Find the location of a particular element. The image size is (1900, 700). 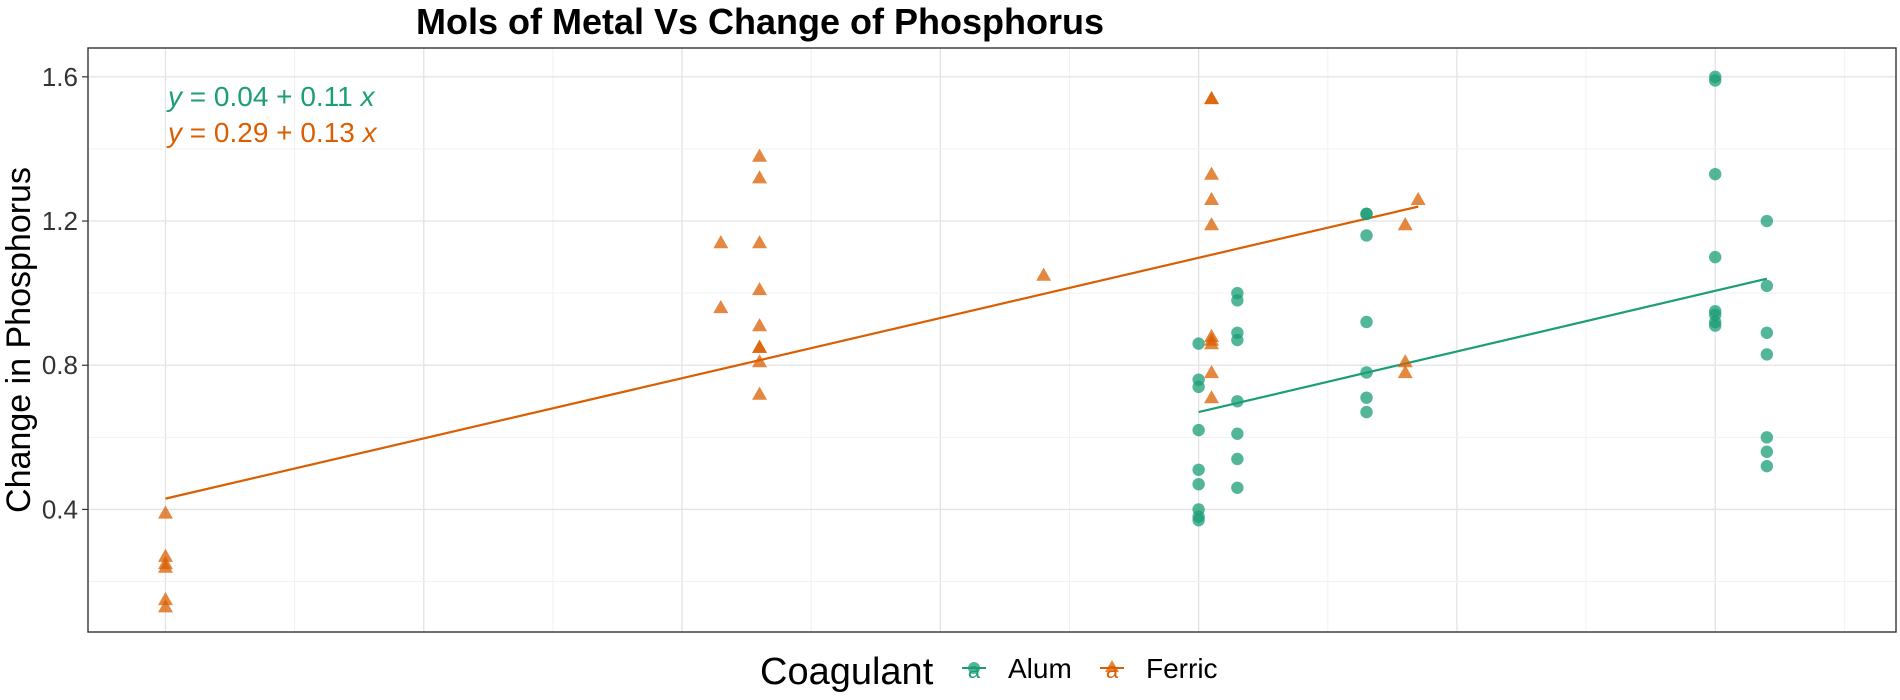

y-tick-label: 1.6 is located at coordinates (60, 77).